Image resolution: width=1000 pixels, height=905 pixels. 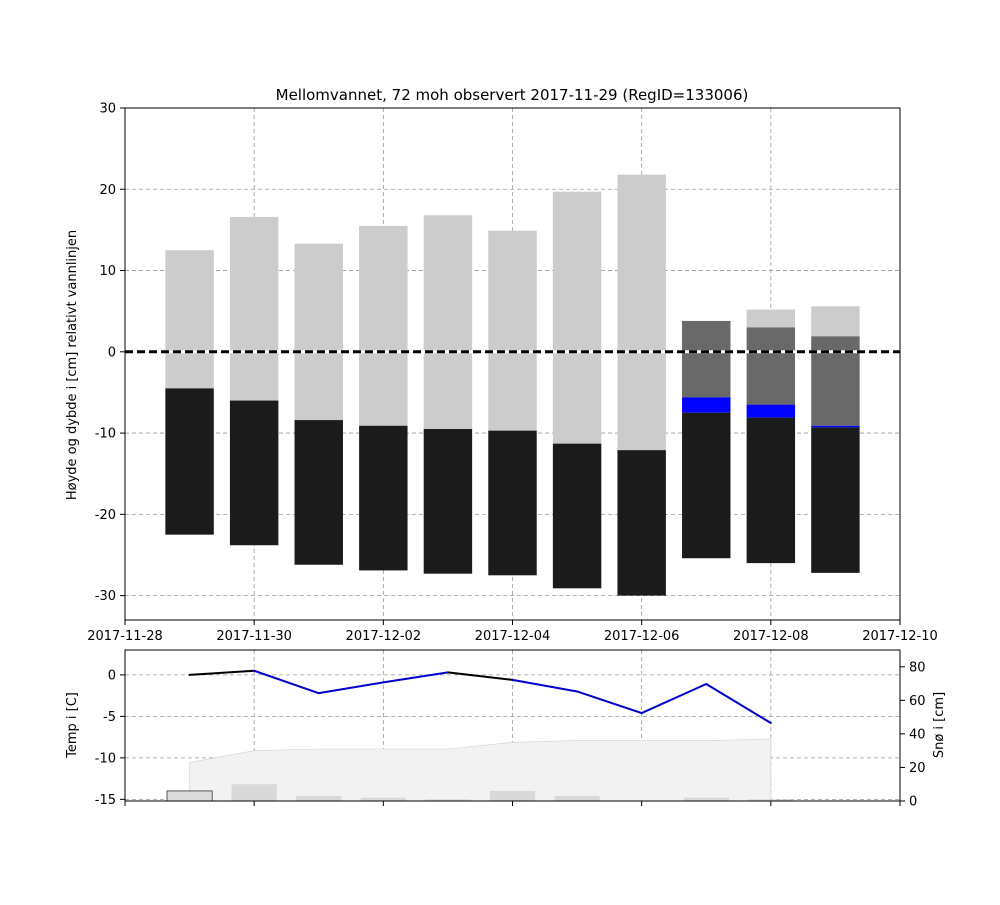 I want to click on x-tick-label: 2017-11-28, so click(x=125, y=636).